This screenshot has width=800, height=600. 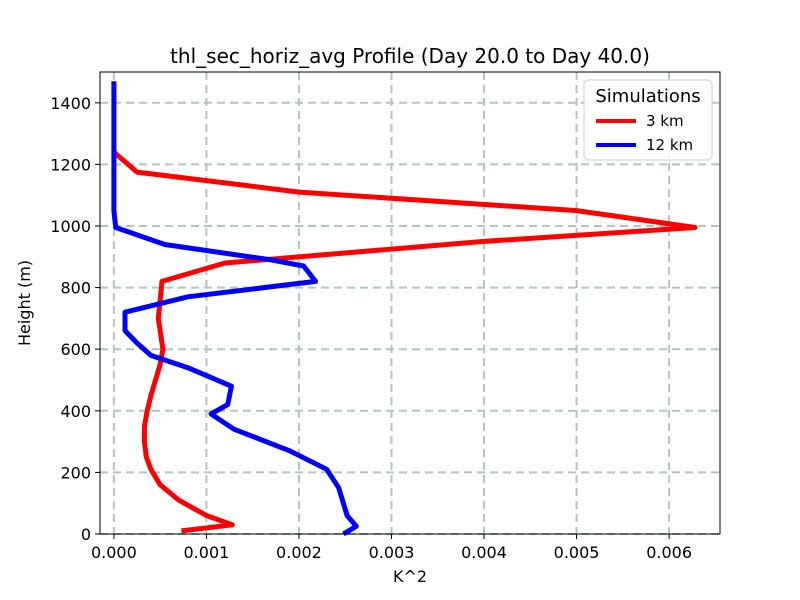 I want to click on x-tick-label: 0.006, so click(x=669, y=552).